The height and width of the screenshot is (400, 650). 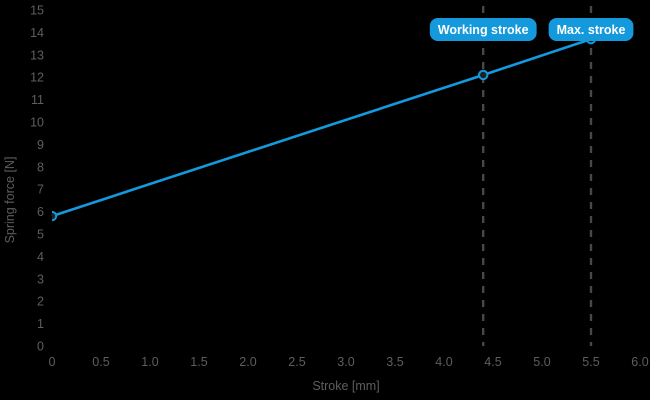 What do you see at coordinates (37, 11) in the screenshot?
I see `y-tick-label: 15` at bounding box center [37, 11].